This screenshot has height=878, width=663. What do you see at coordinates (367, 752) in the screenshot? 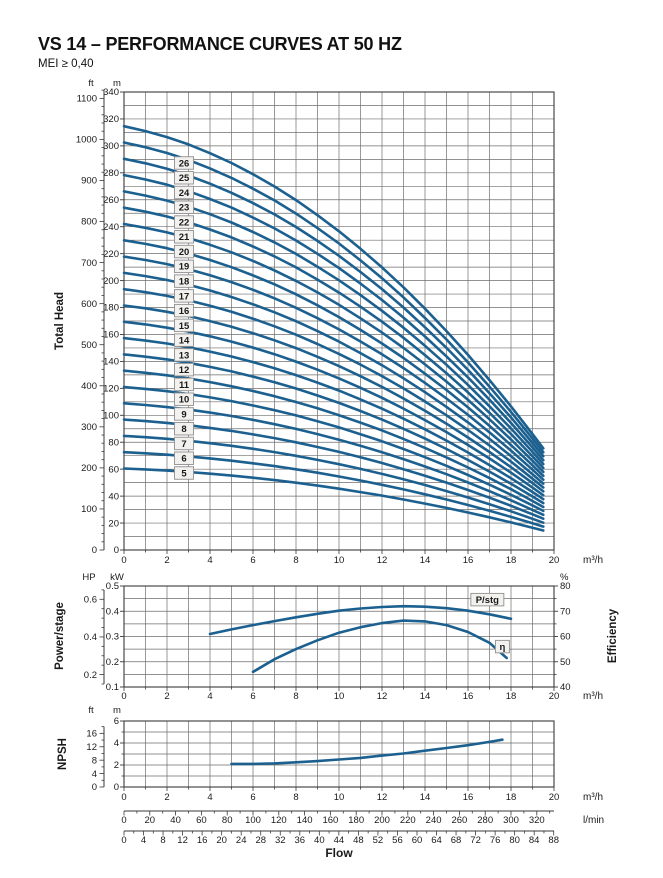
I see `npsh-curve` at bounding box center [367, 752].